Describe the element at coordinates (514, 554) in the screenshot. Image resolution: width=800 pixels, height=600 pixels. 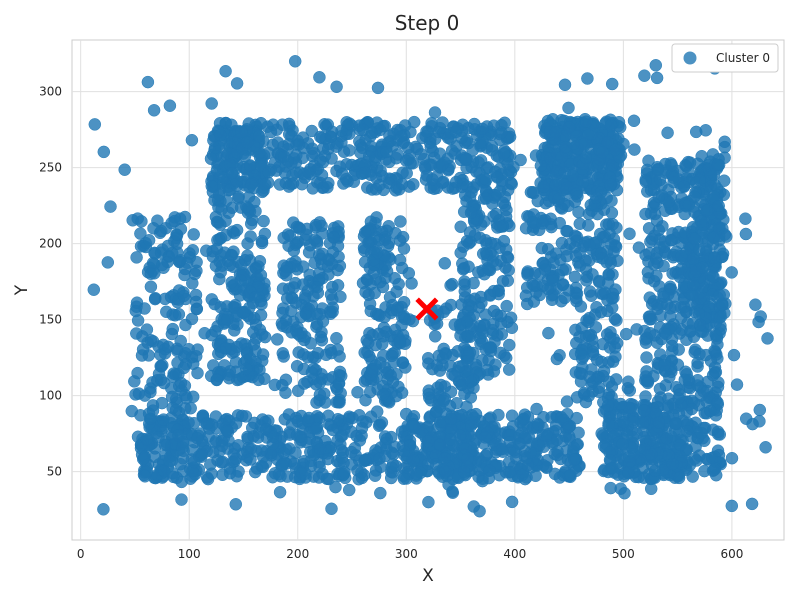
I see `x-tick-label: 400` at that location.